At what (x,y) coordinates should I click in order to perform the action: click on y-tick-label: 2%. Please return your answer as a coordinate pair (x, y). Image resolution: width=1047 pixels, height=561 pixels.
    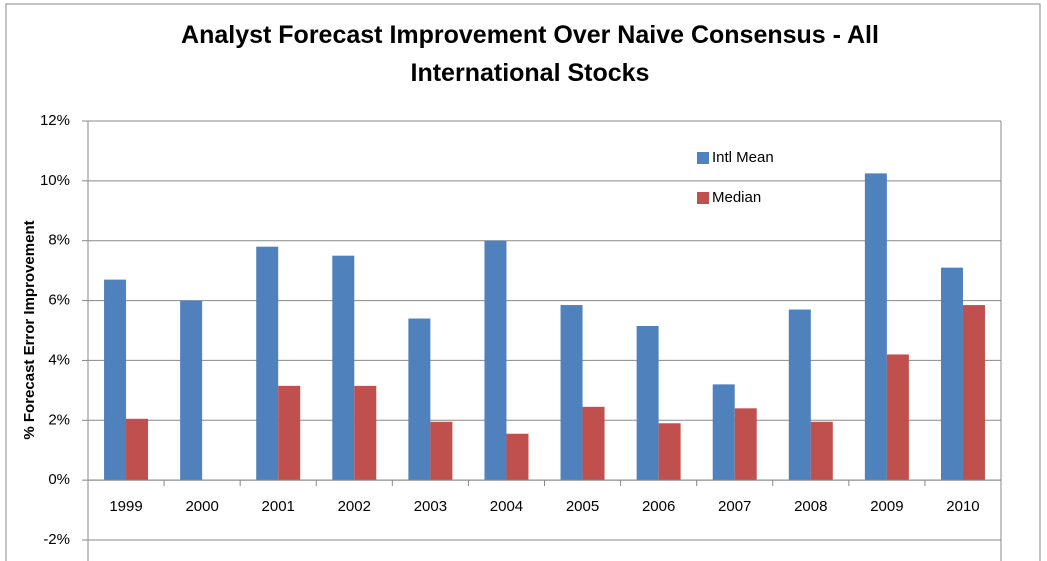
    Looking at the image, I should click on (59, 419).